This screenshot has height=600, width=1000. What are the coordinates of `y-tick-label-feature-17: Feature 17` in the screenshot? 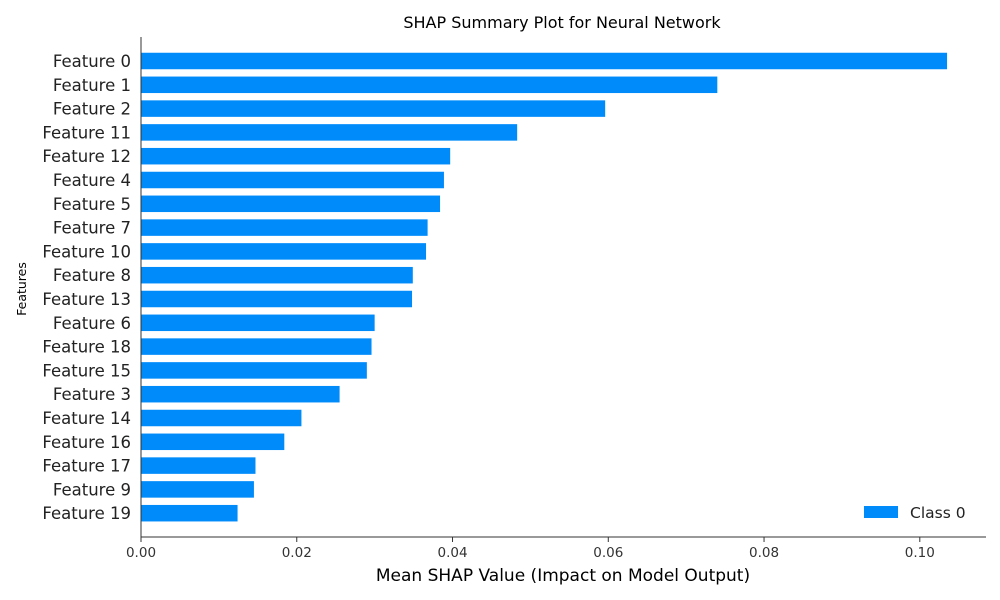 It's located at (86, 466).